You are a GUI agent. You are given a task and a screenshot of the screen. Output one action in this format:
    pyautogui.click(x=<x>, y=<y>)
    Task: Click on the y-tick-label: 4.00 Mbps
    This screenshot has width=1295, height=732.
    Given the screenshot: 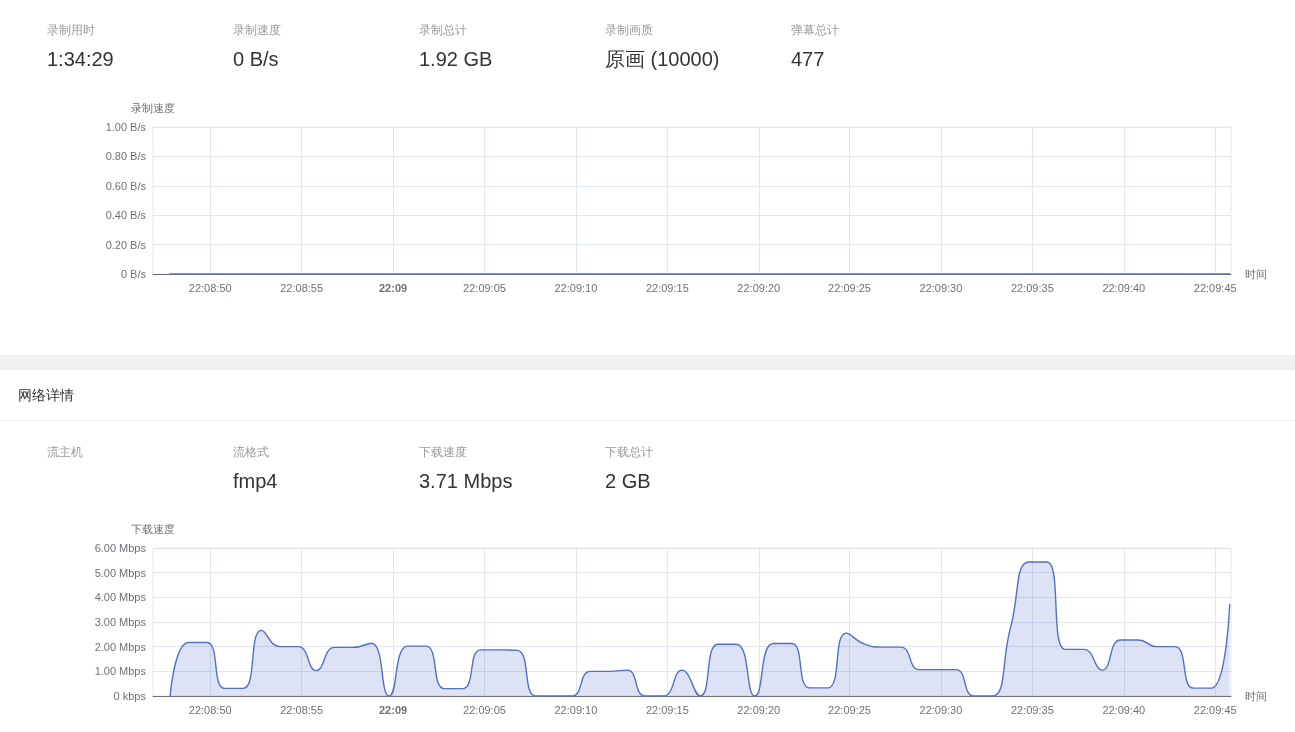 What is the action you would take?
    pyautogui.click(x=120, y=597)
    